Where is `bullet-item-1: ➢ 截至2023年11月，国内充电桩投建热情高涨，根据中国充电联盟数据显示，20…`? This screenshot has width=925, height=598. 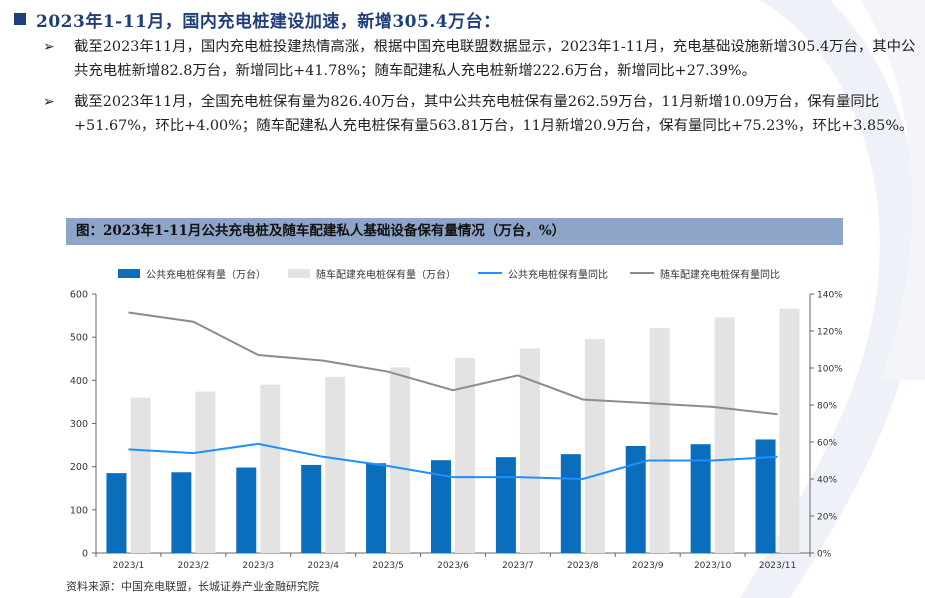 bullet-item-1: ➢ 截至2023年11月，国内充电桩投建热情高涨，根据中国充电联盟数据显示，20… is located at coordinates (479, 59).